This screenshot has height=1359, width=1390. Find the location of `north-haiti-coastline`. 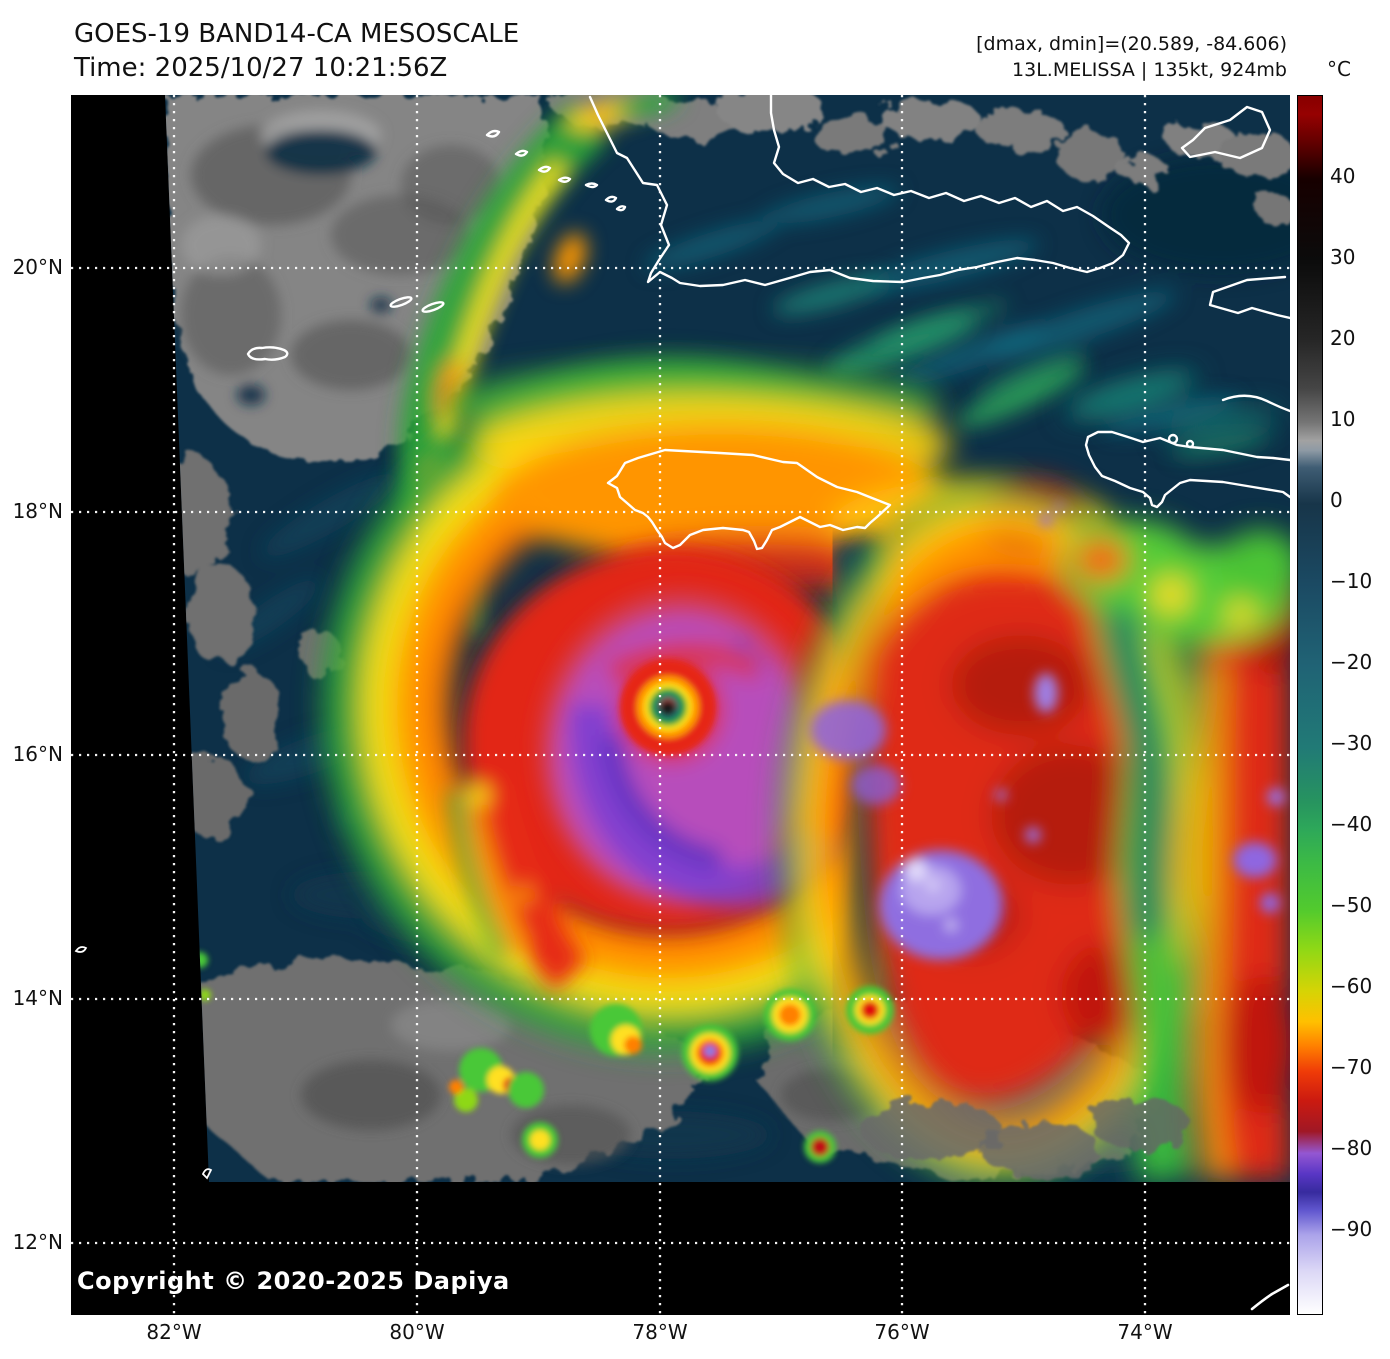

north-haiti-coastline is located at coordinates (1249, 297).